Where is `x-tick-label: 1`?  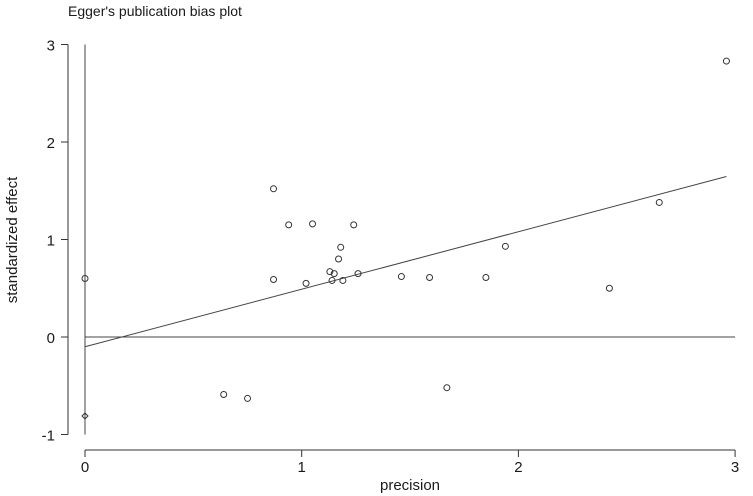 x-tick-label: 1 is located at coordinates (302, 467).